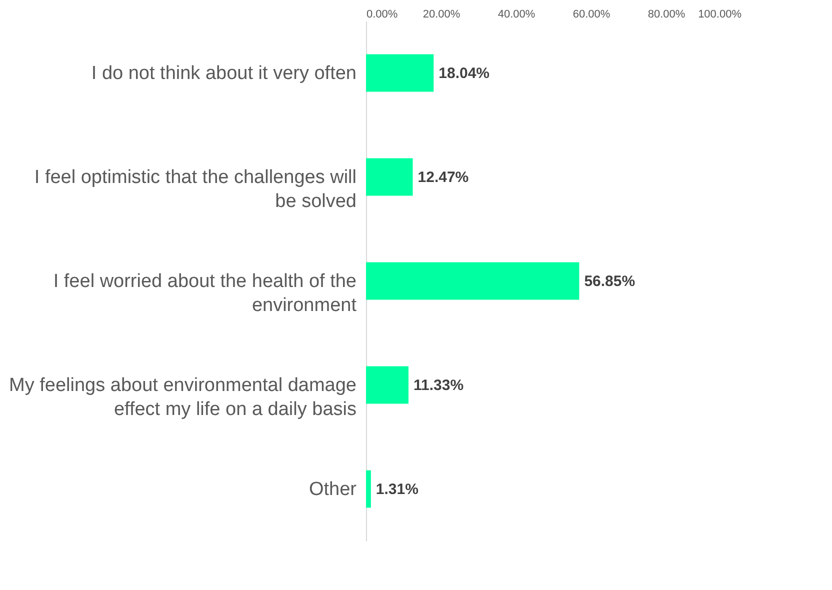 This screenshot has height=590, width=832. I want to click on data-label: 12.47%, so click(443, 177).